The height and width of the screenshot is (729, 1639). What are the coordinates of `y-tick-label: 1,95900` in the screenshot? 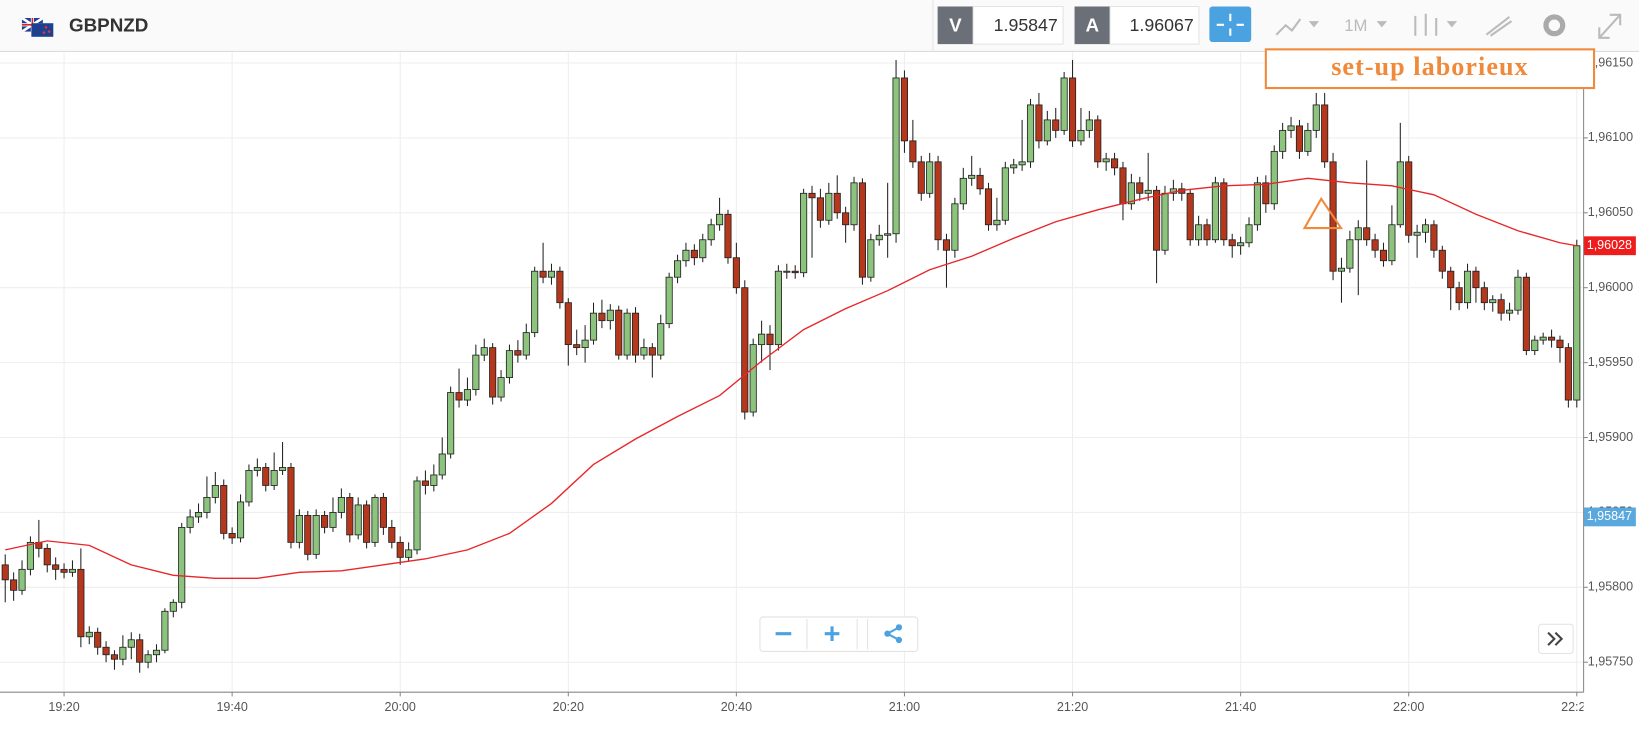 It's located at (1610, 437).